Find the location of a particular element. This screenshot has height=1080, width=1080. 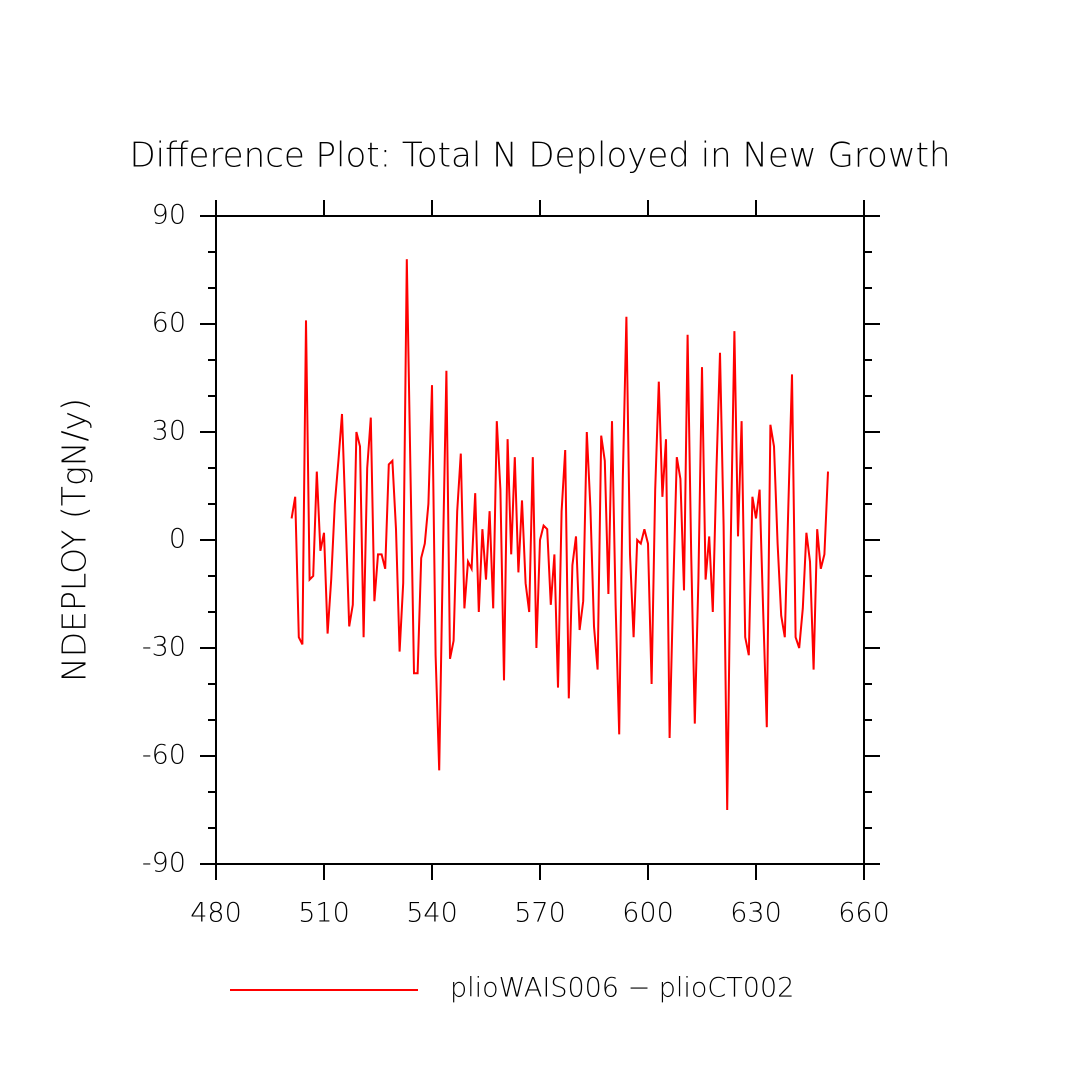

x-tick-label: 660 is located at coordinates (864, 913).